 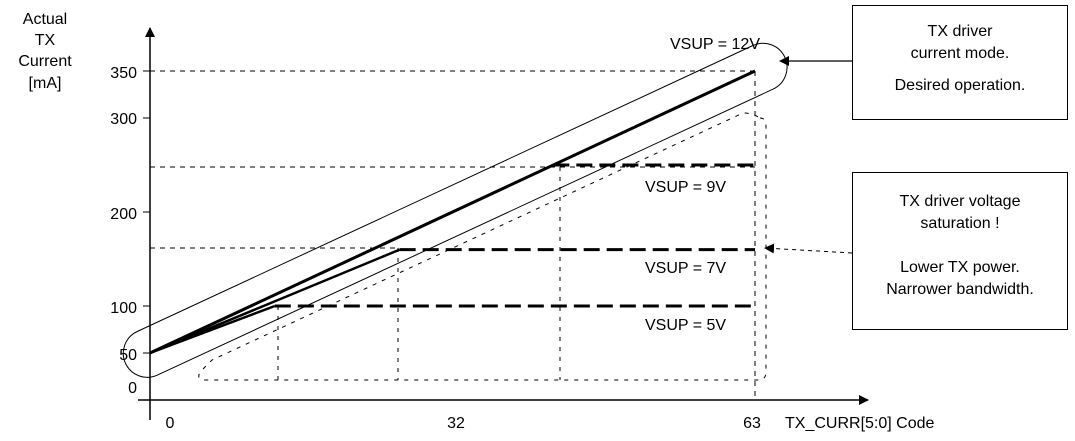 I want to click on y-tick-label-300: 300, so click(x=123, y=119).